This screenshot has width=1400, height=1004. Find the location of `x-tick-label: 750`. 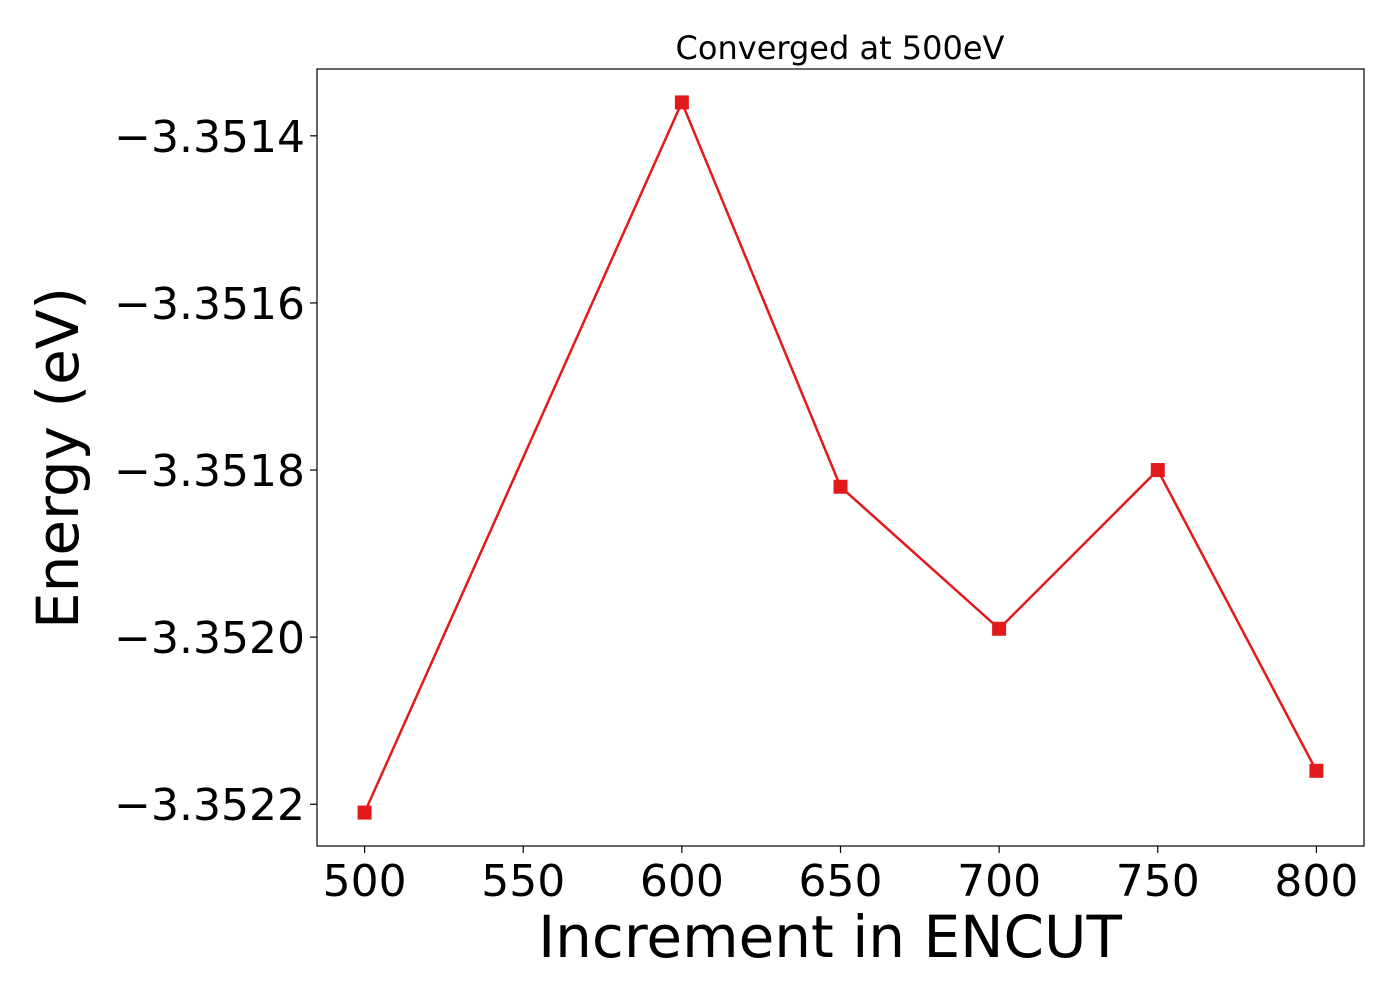

x-tick-label: 750 is located at coordinates (1158, 881).